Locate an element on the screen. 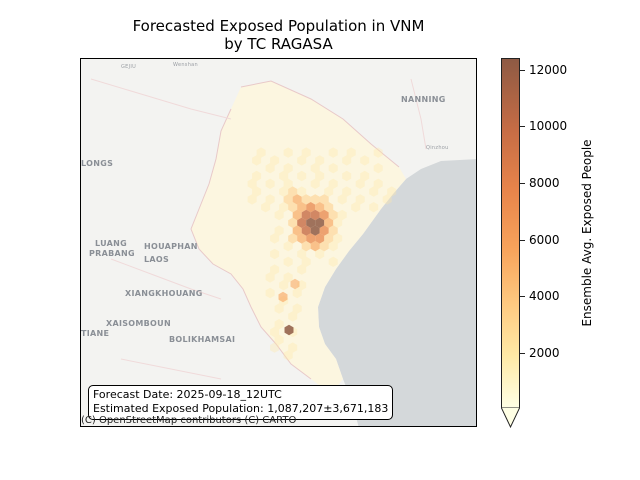  colorbar-tick-label: 2000 is located at coordinates (544, 353).